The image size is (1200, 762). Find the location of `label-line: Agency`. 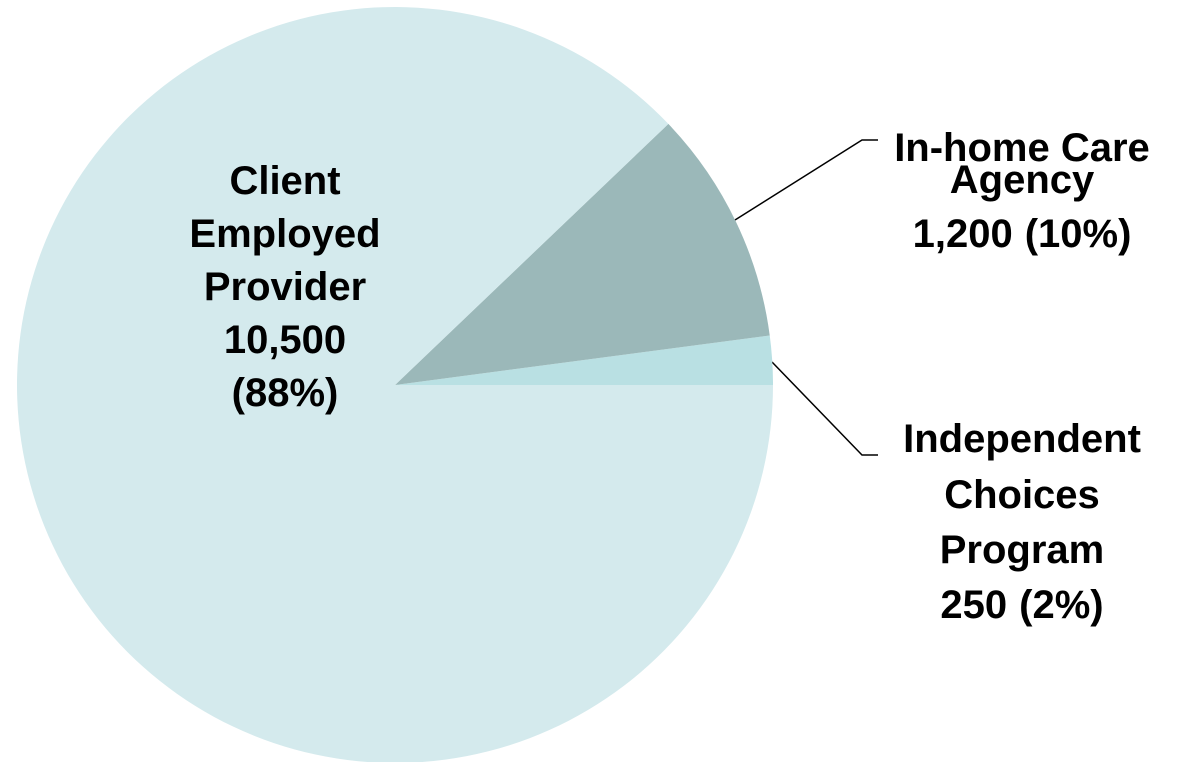

label-line: Agency is located at coordinates (1022, 180).